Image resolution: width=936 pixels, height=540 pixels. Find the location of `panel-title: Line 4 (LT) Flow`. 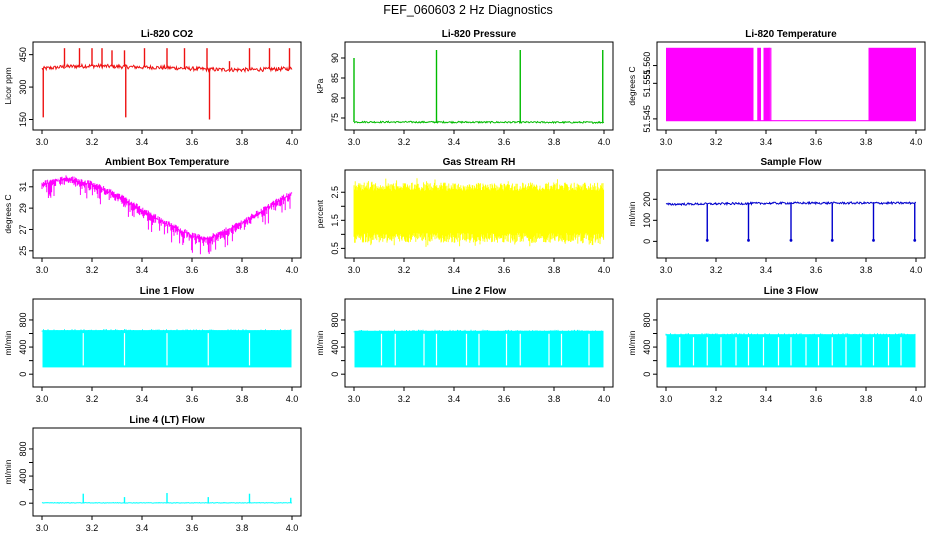

panel-title: Line 4 (LT) Flow is located at coordinates (167, 420).